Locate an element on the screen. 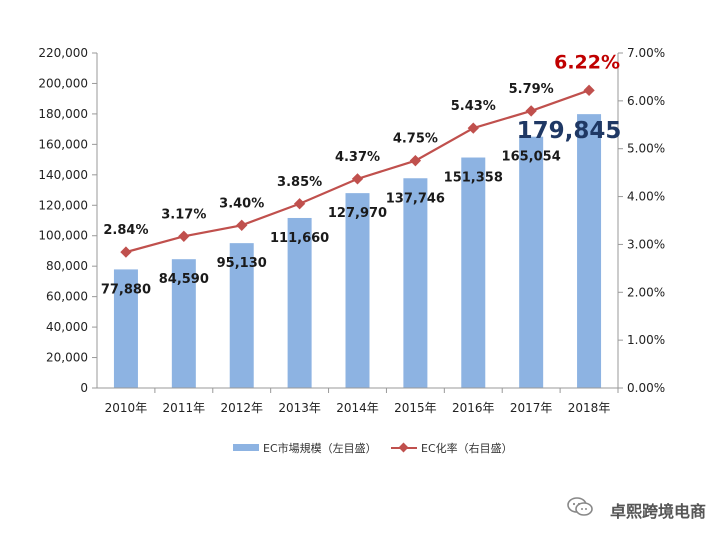 This screenshot has height=539, width=728. left-tick-label: 40,000 is located at coordinates (67, 327).